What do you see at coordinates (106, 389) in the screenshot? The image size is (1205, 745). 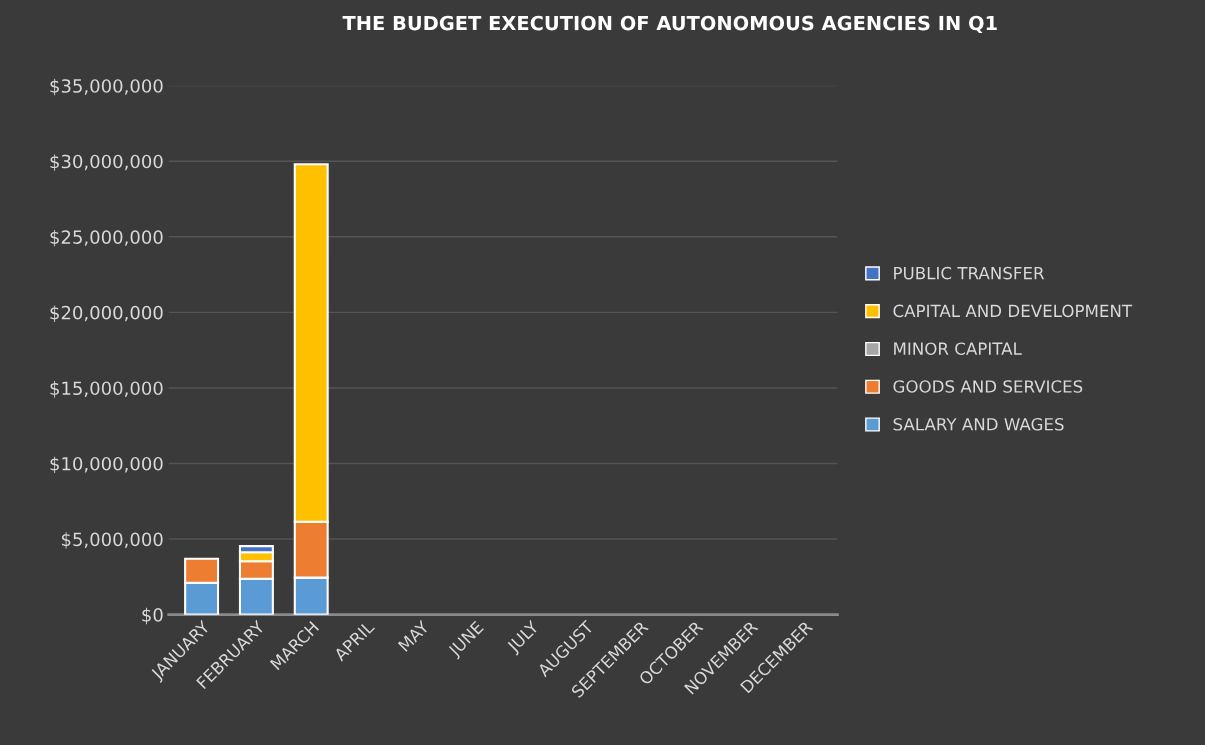 I see `y-tick-label: $15,000,000` at bounding box center [106, 389].